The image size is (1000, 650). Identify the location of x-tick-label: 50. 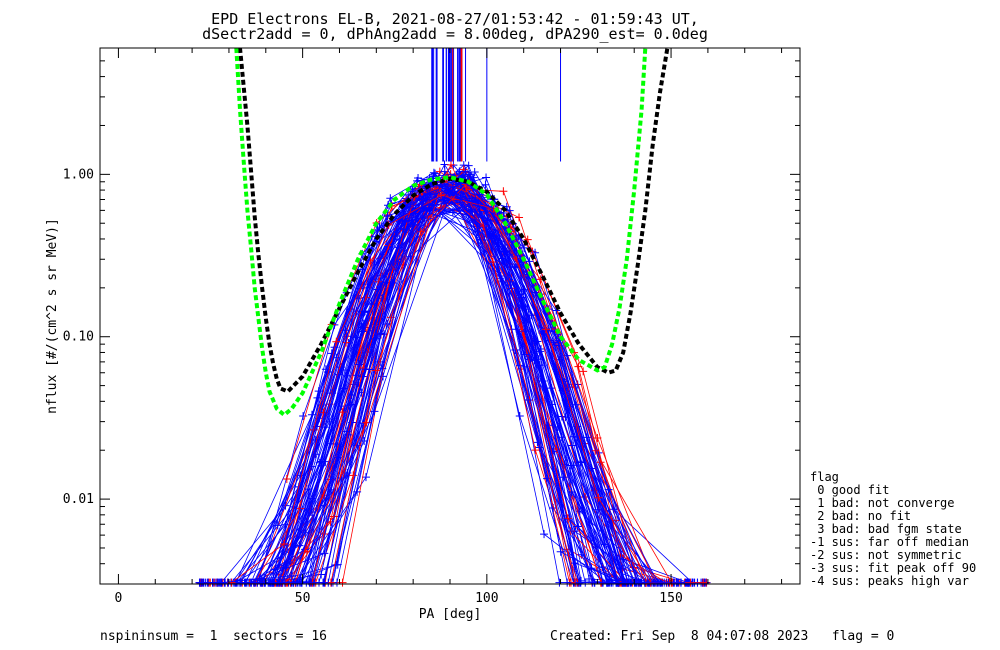
(303, 598).